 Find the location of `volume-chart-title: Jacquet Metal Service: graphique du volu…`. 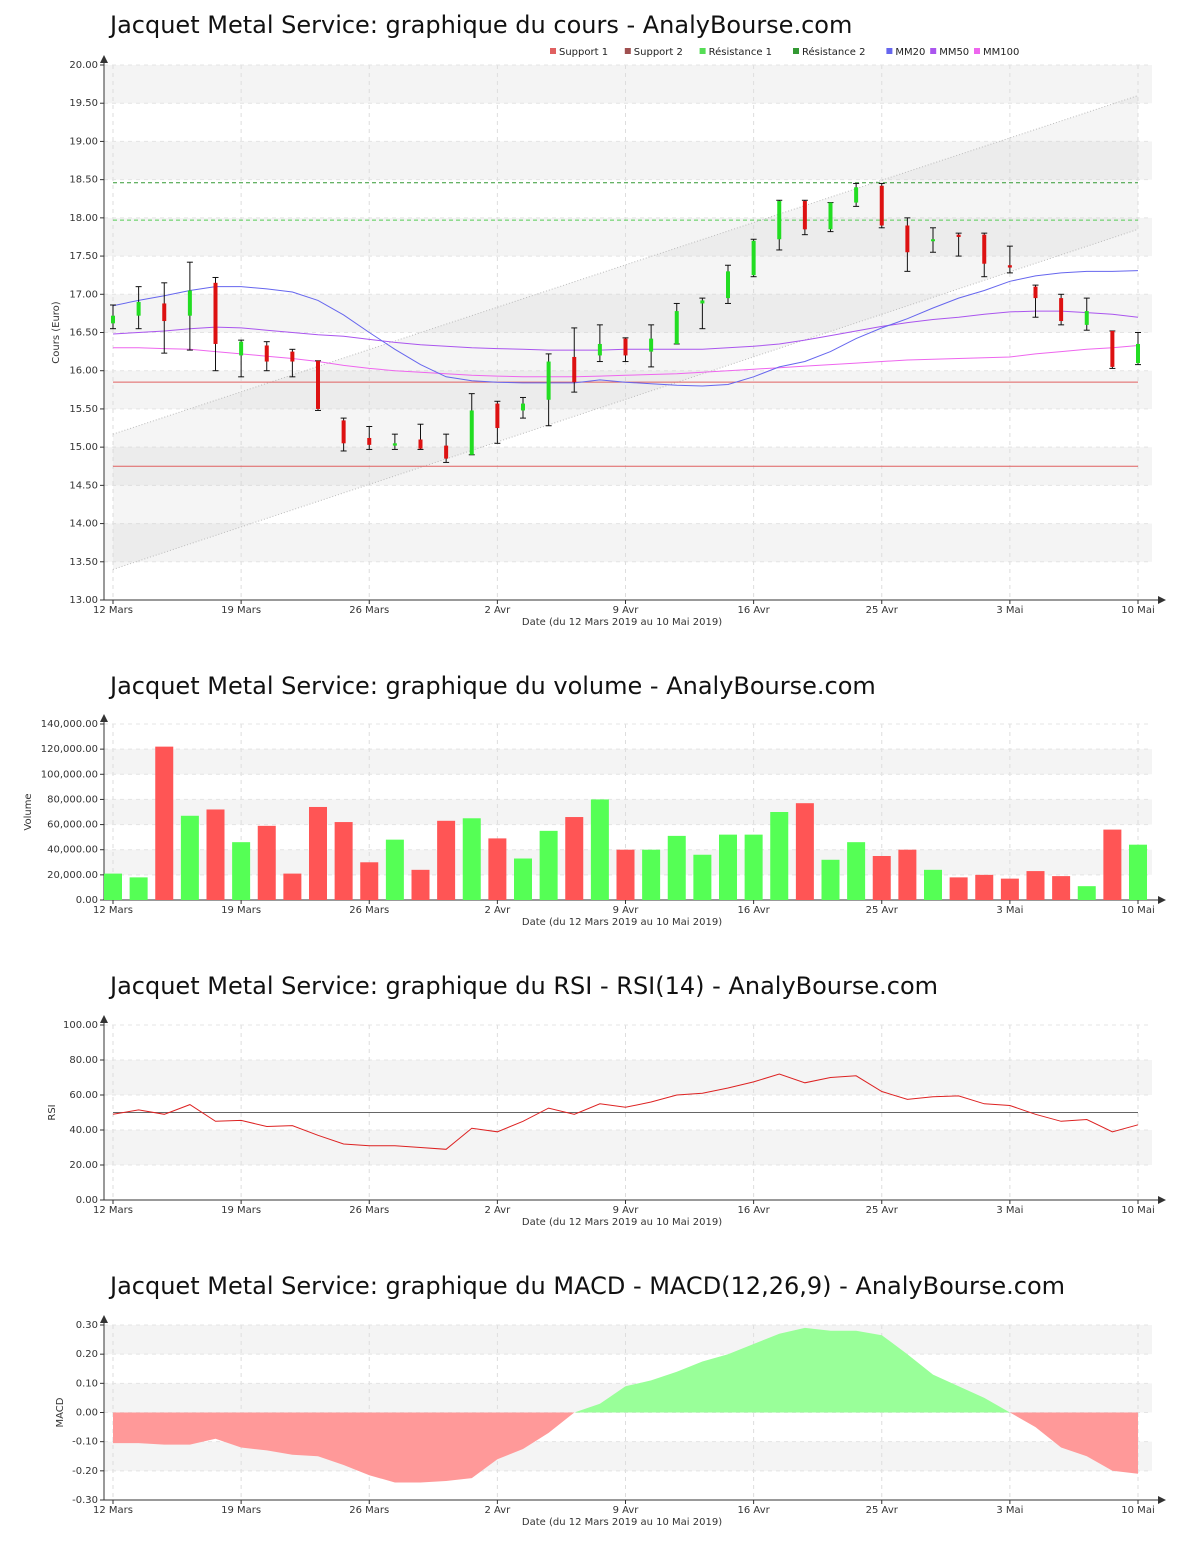

volume-chart-title: Jacquet Metal Service: graphique du volu… is located at coordinates (492, 686).